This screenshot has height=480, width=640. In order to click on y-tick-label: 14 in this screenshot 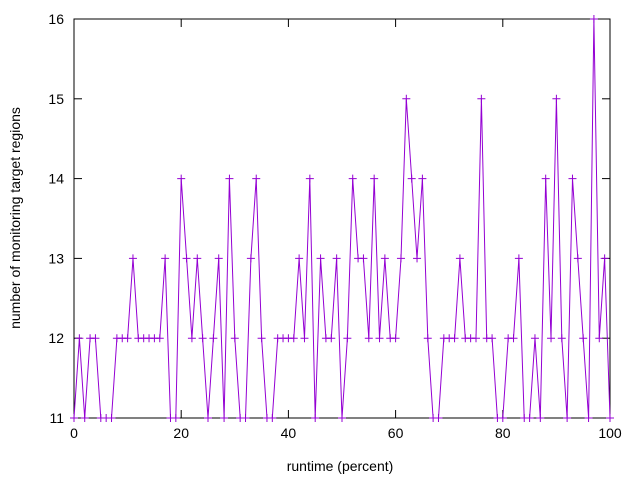, I will do `click(56, 179)`.